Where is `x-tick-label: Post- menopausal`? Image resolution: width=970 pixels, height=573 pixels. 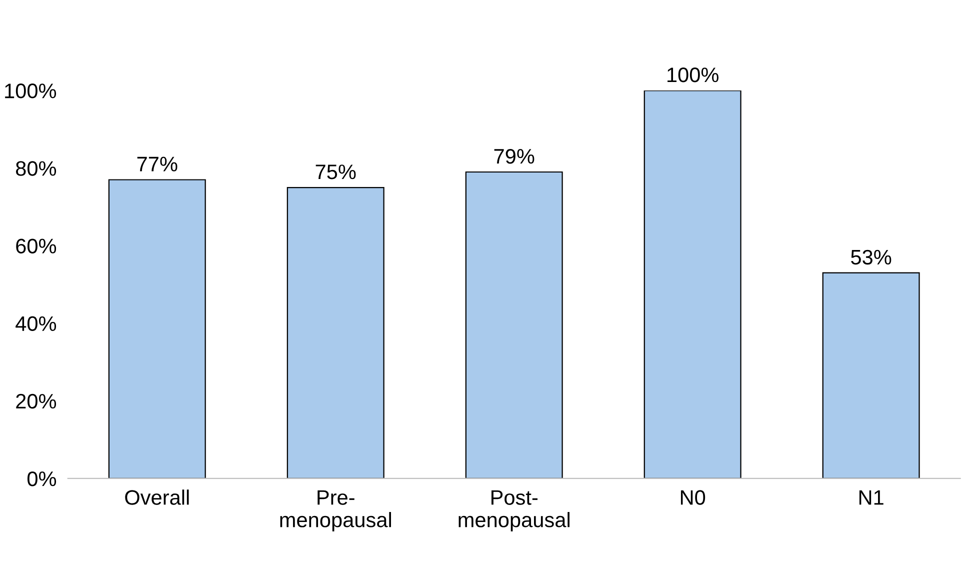
x-tick-label: Post- menopausal is located at coordinates (514, 511).